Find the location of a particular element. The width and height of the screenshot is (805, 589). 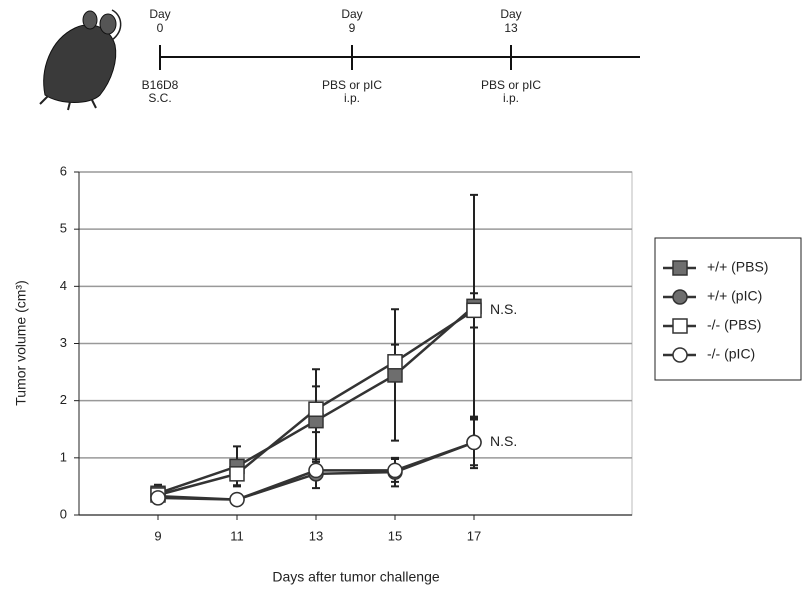

x-tick-label: 17 is located at coordinates (474, 535).